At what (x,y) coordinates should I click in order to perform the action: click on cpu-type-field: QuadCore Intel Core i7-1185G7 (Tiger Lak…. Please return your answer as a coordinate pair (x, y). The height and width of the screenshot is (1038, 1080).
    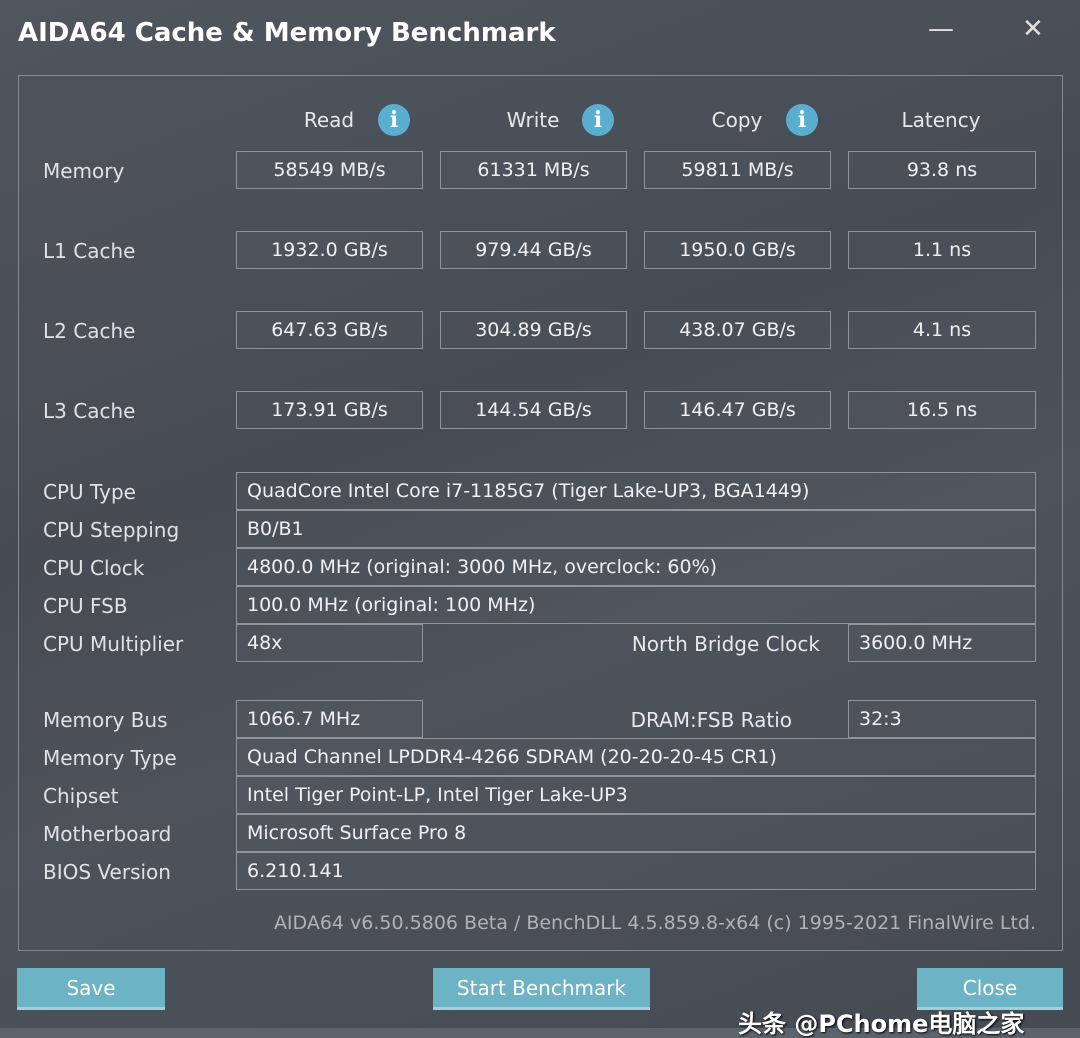
    Looking at the image, I should click on (636, 491).